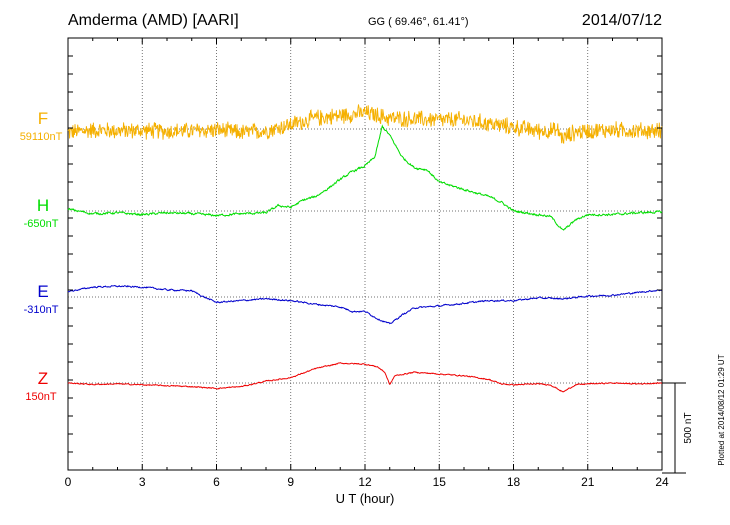  I want to click on baseline-value-z: 150nT, so click(40, 397).